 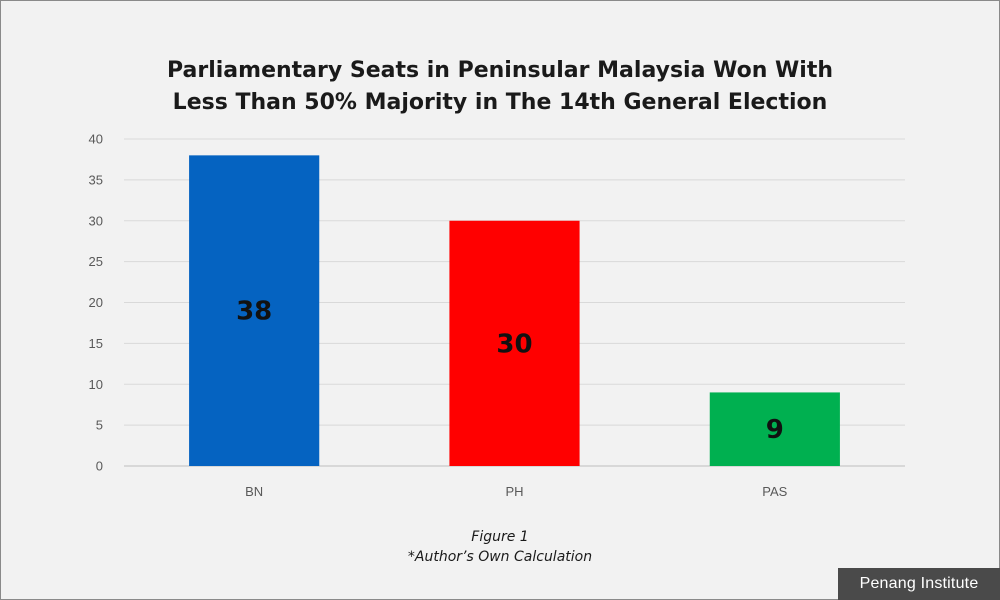 What do you see at coordinates (96, 220) in the screenshot?
I see `y-tick-label: 30` at bounding box center [96, 220].